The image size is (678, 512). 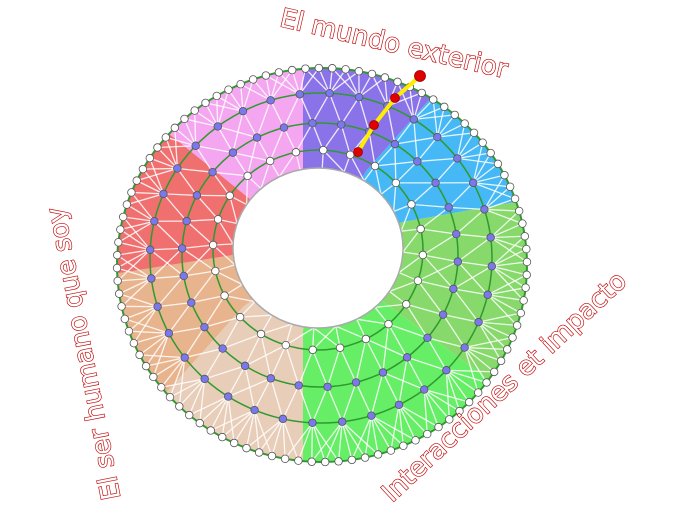 What do you see at coordinates (395, 98) in the screenshot?
I see `path-node` at bounding box center [395, 98].